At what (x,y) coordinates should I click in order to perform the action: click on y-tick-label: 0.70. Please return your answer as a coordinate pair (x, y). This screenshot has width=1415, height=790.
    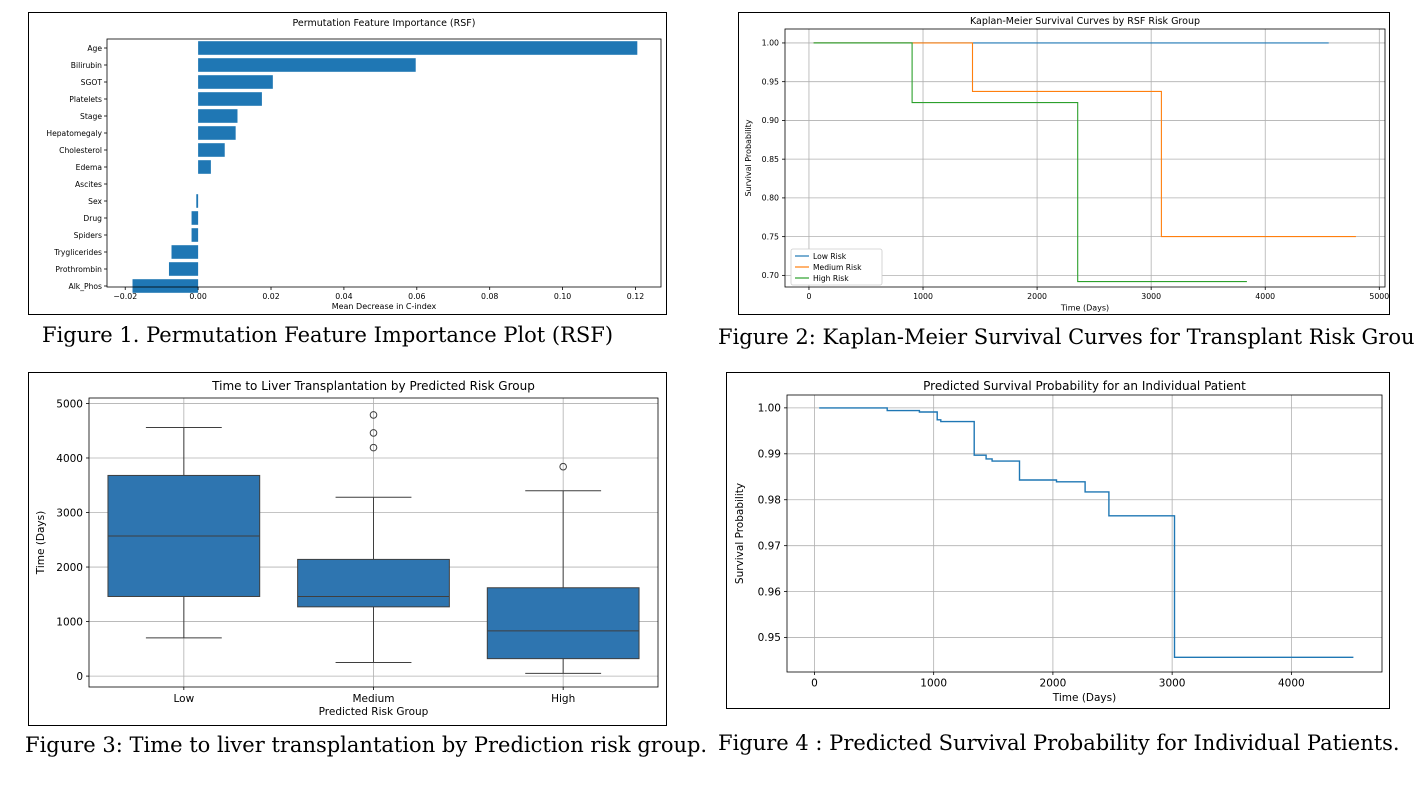
    Looking at the image, I should click on (770, 275).